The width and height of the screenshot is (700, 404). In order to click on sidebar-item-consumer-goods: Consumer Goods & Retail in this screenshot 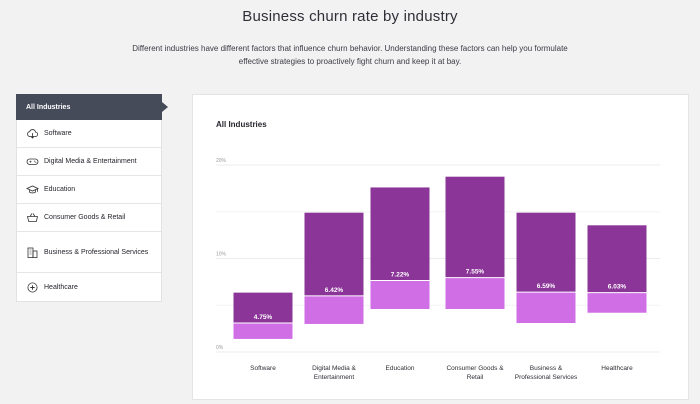, I will do `click(89, 218)`.